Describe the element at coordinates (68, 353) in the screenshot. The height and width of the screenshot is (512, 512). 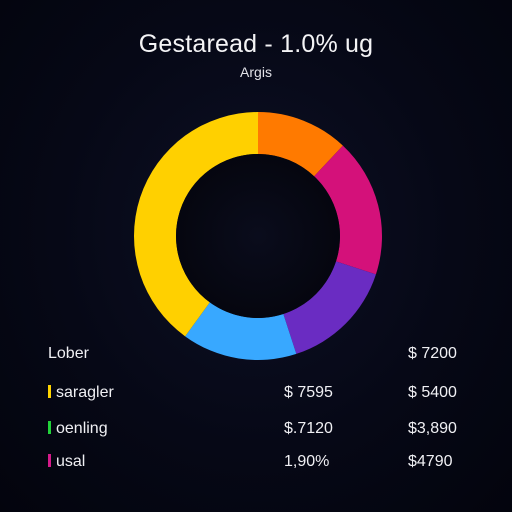
I see `table-header-label: Lober` at that location.